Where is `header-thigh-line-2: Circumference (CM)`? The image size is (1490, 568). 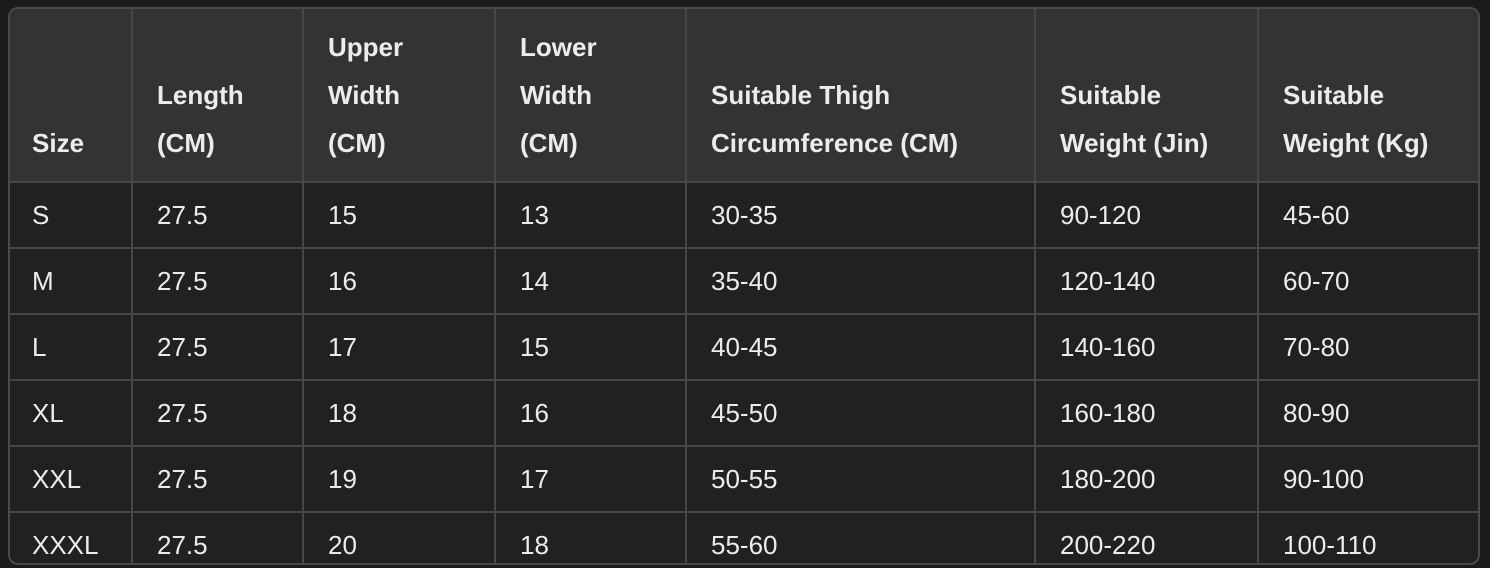
header-thigh-line-2: Circumference (CM) is located at coordinates (835, 143).